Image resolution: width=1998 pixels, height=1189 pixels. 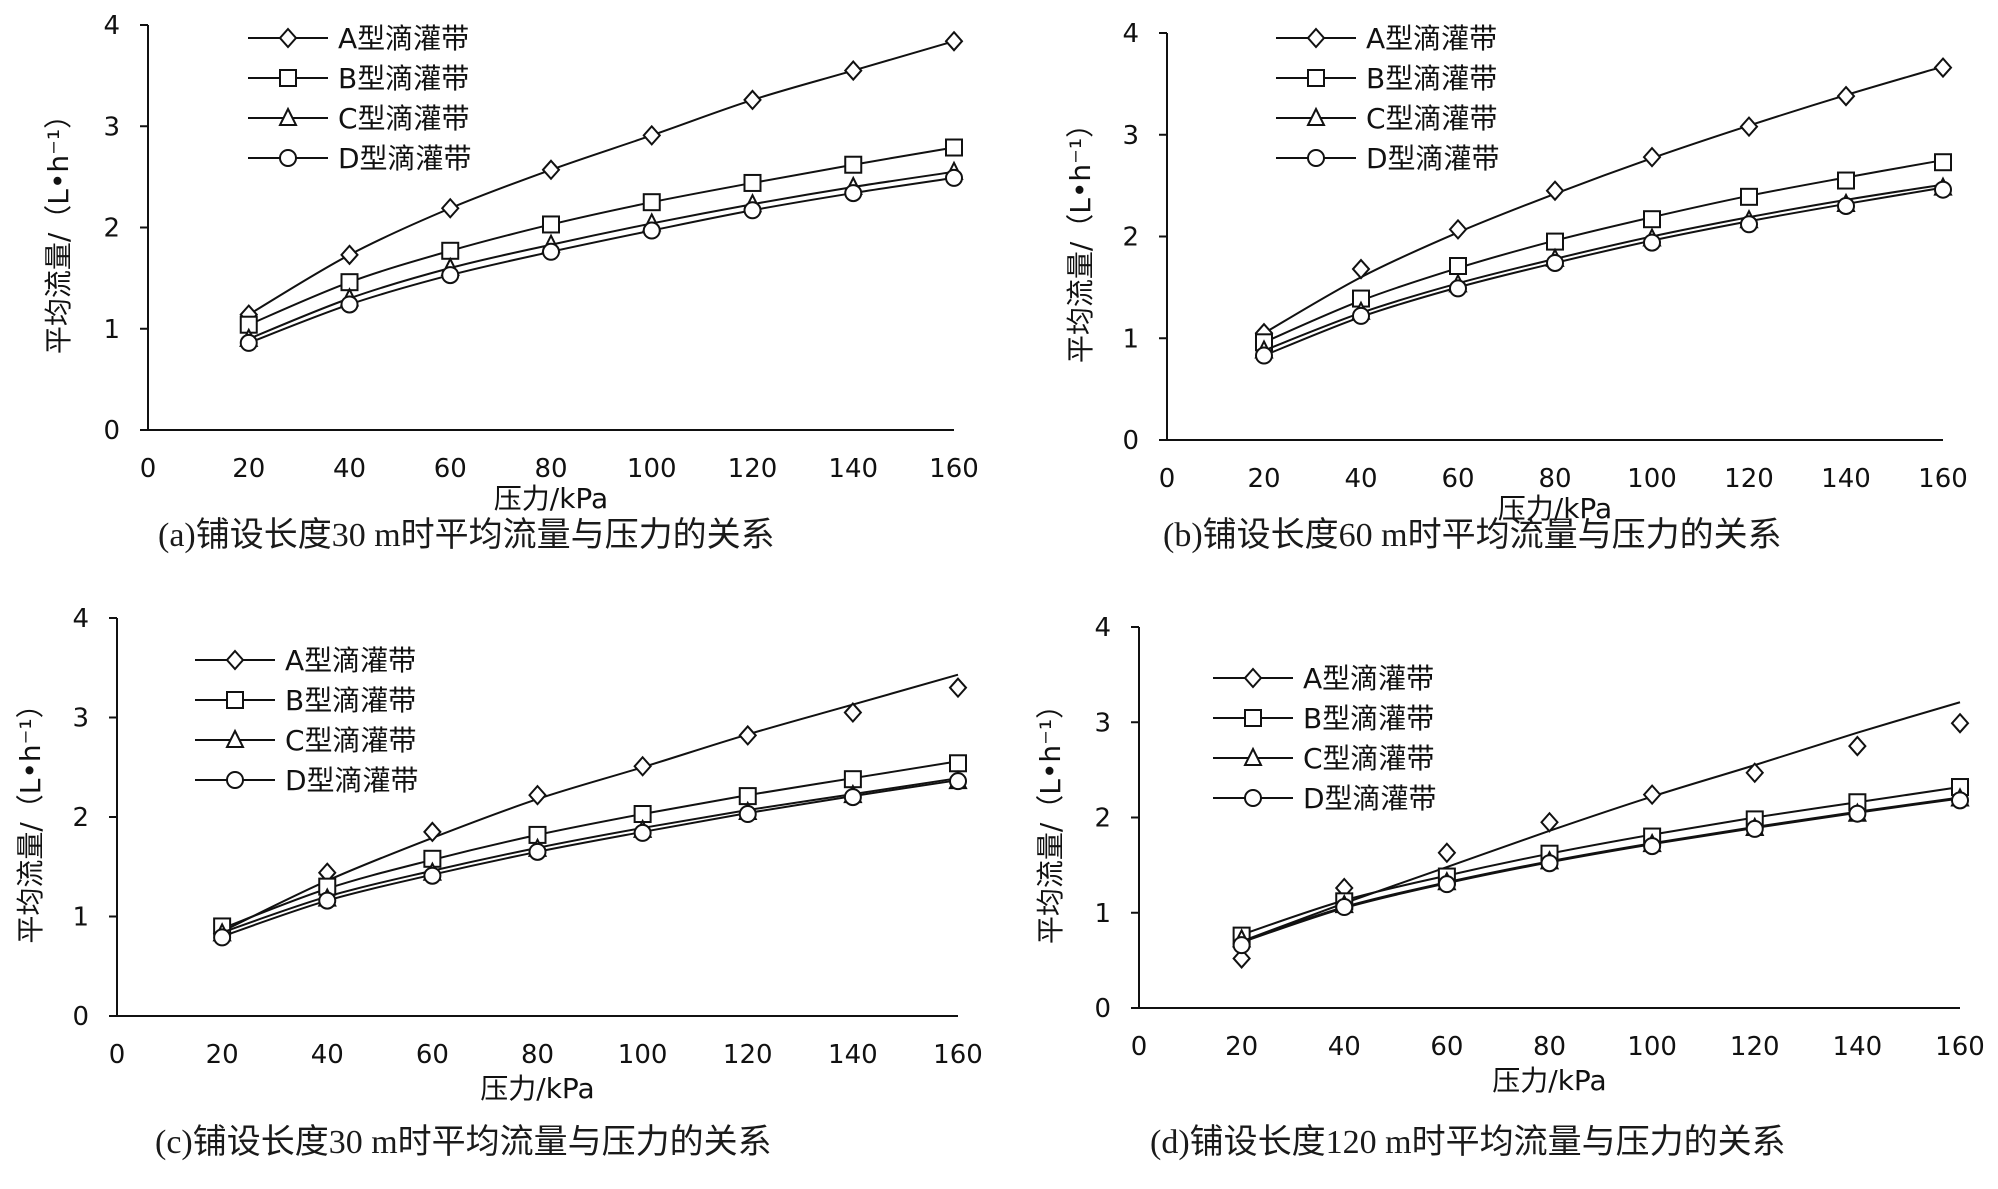 What do you see at coordinates (1050, 817) in the screenshot?
I see `y-axis-label: 平均流量/（L•h⁻¹）` at bounding box center [1050, 817].